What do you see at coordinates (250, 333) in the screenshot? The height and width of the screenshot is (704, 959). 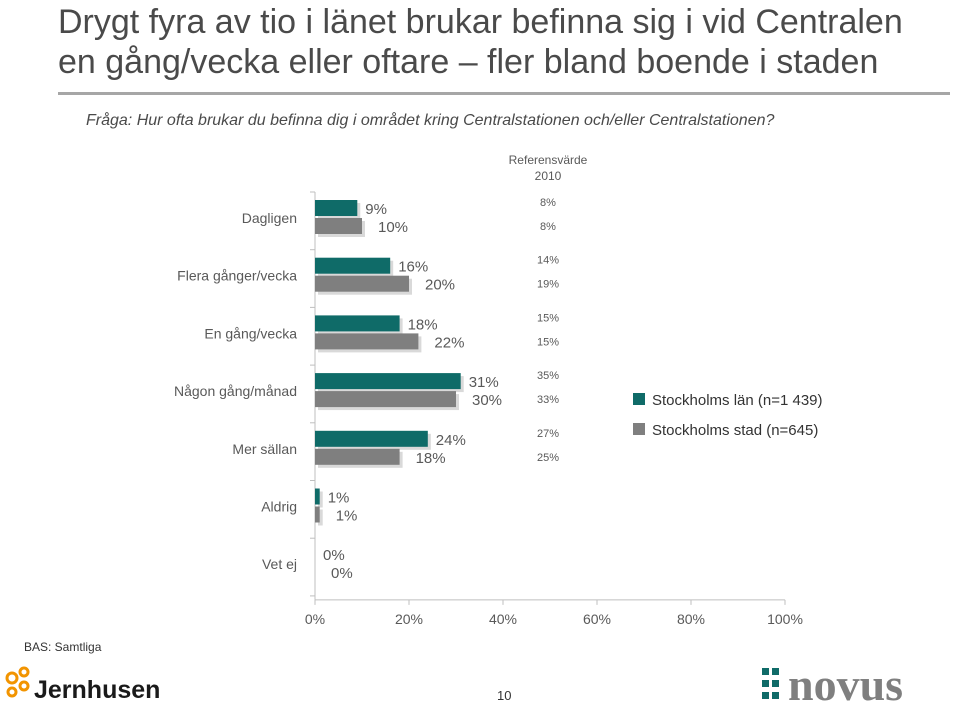 I see `category-label: En gång/vecka` at bounding box center [250, 333].